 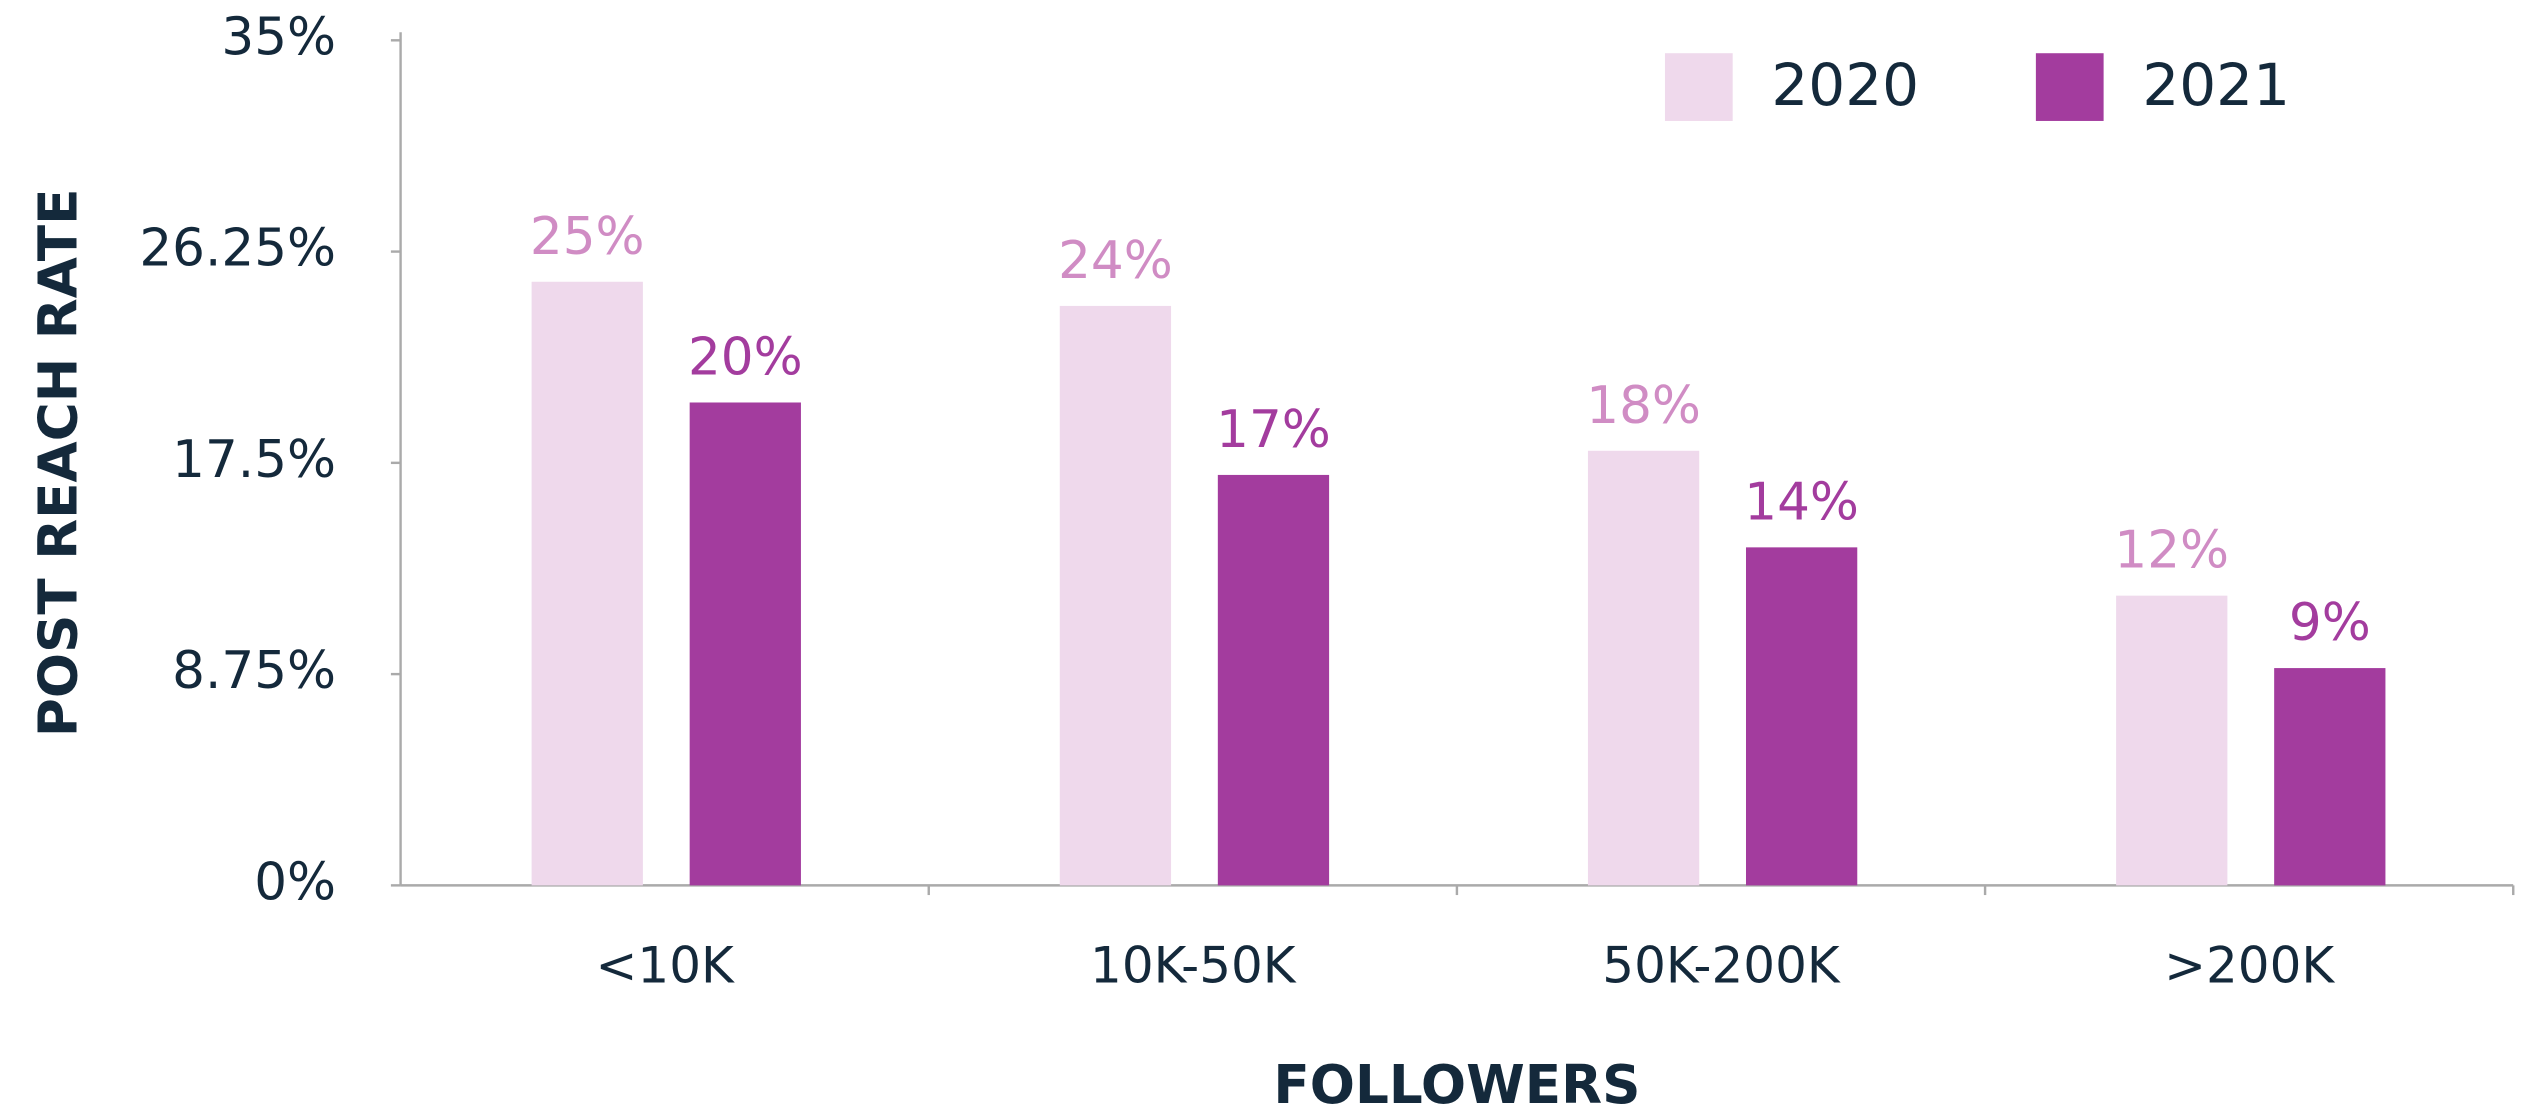 I want to click on legend-label: 2021, so click(x=2216, y=85).